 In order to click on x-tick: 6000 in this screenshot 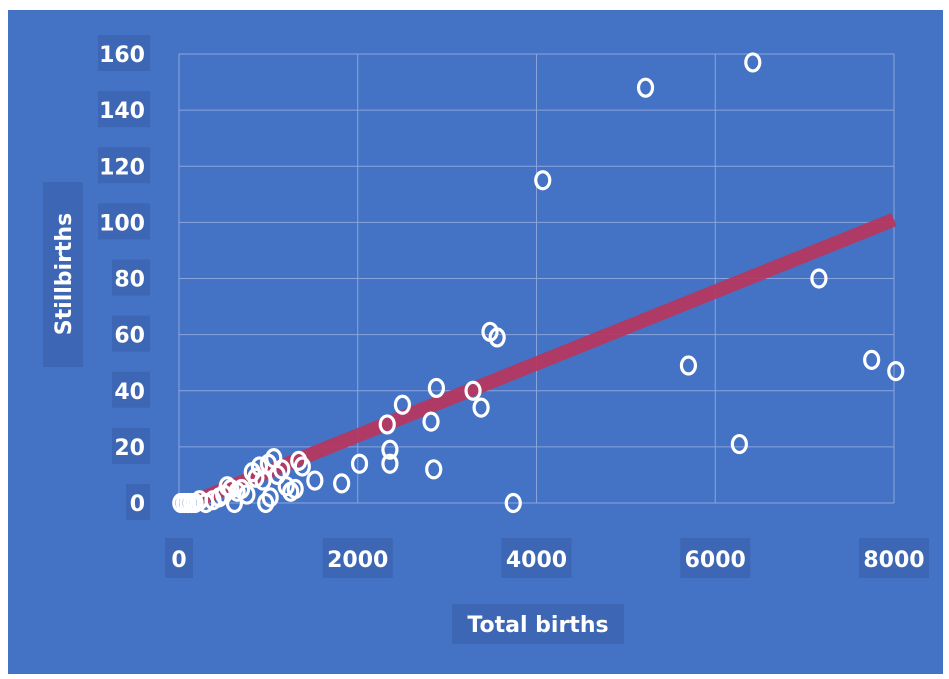, I will do `click(715, 558)`.